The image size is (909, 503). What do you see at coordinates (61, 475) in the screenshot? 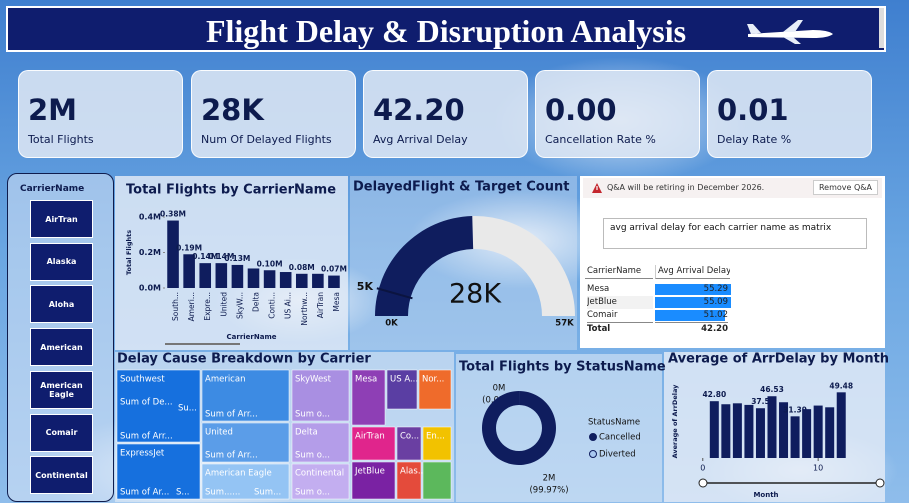
I see `slicer-item: Continental` at bounding box center [61, 475].